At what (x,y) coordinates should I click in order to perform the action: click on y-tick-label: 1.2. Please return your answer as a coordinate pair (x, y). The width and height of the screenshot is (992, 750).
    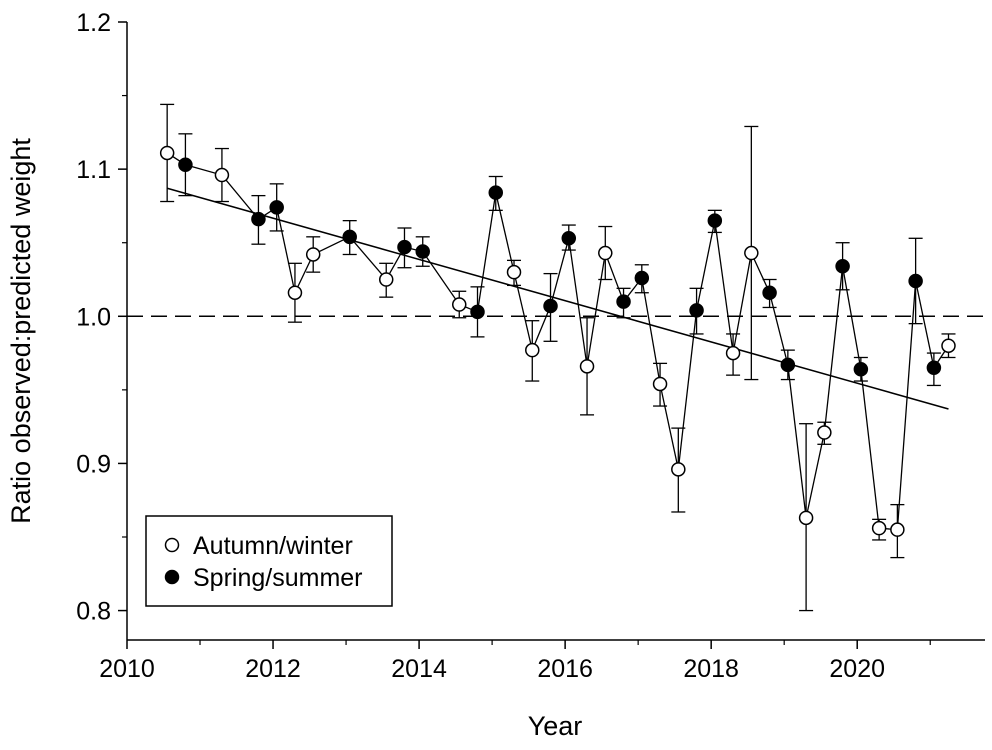
    Looking at the image, I should click on (93, 23).